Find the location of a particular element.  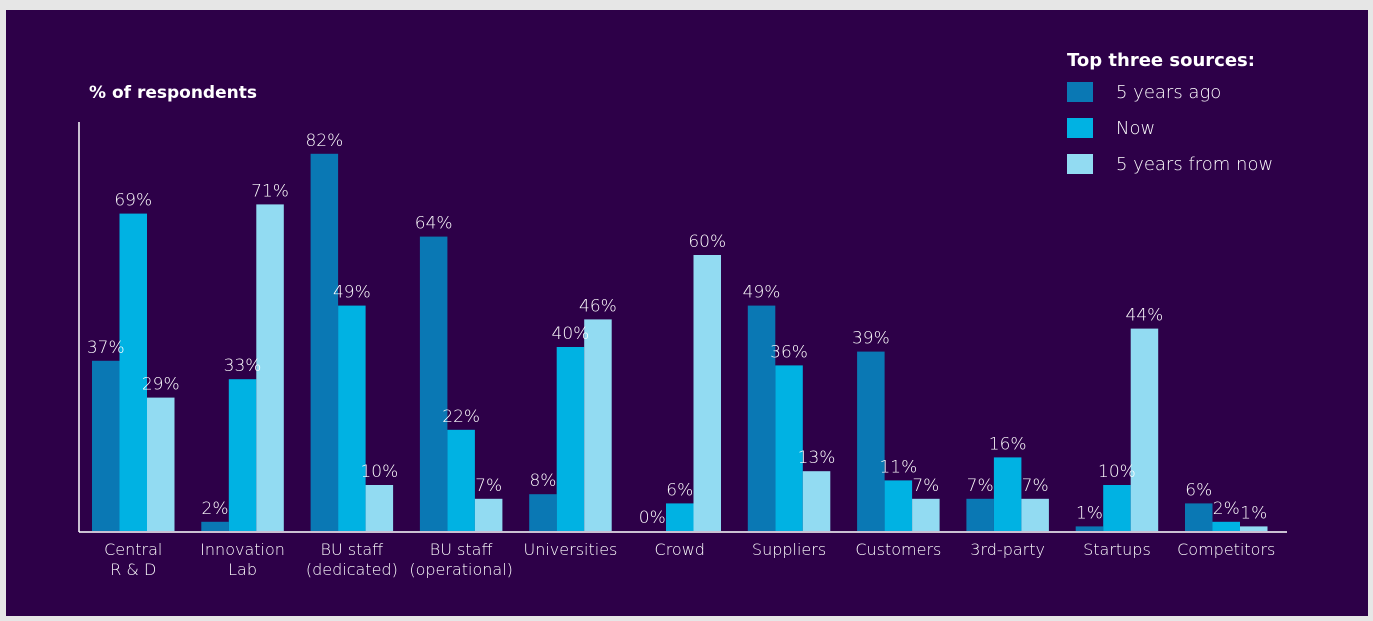

bar-value-label-3-2: 7% is located at coordinates (488, 486).